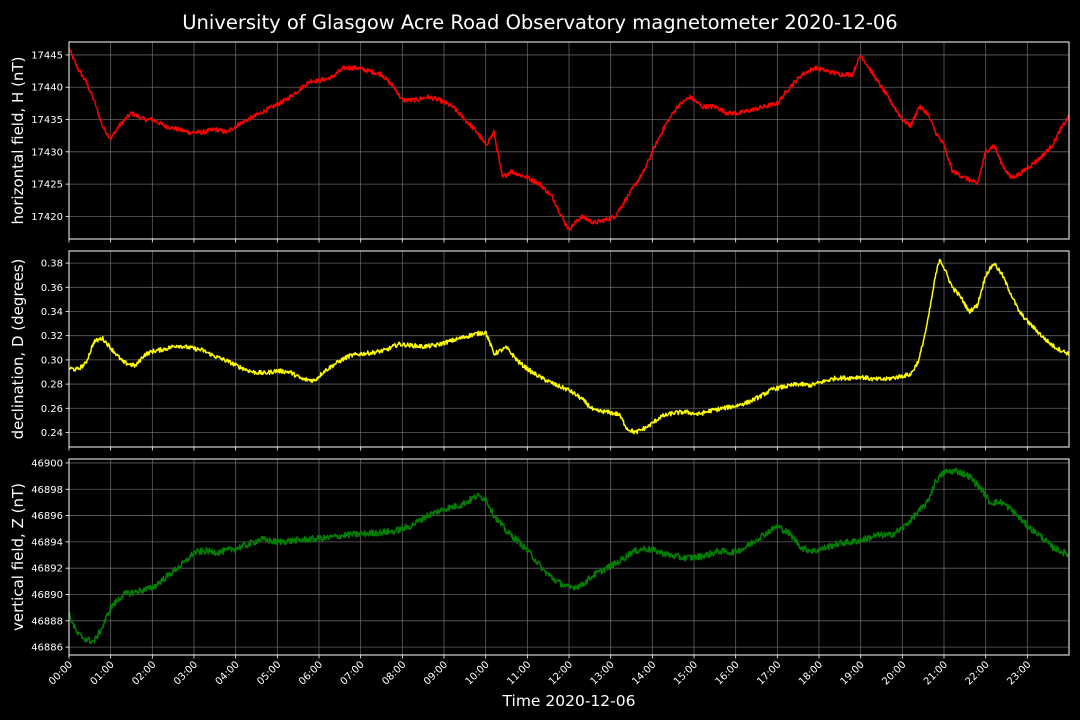 The width and height of the screenshot is (1080, 720). Describe the element at coordinates (47, 542) in the screenshot. I see `y-tick-label: 46894` at that location.